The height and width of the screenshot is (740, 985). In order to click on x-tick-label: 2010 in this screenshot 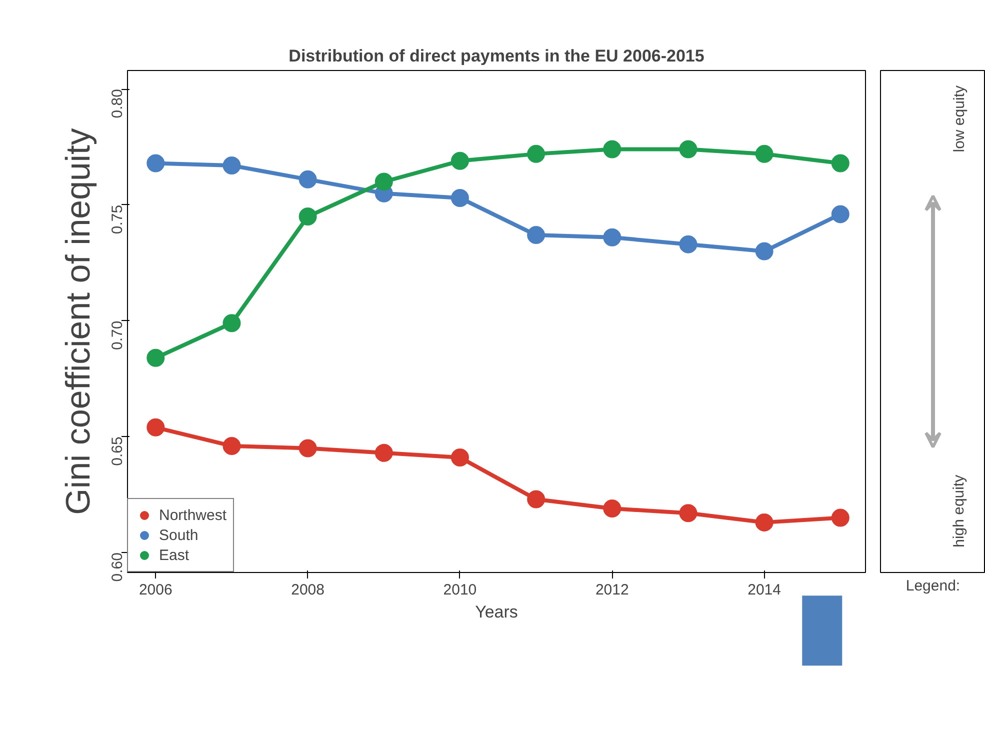, I will do `click(460, 590)`.